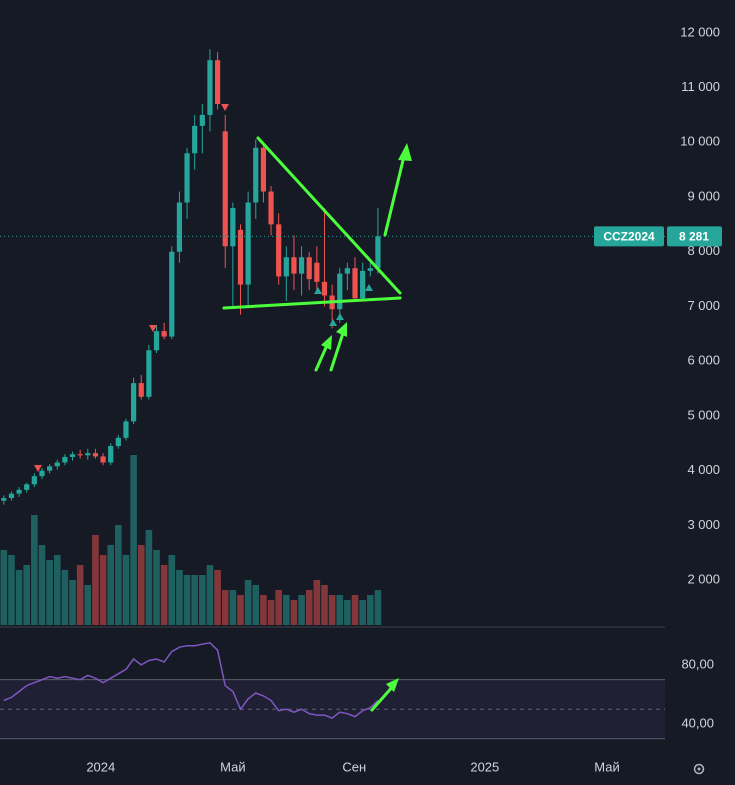 This screenshot has width=735, height=785. What do you see at coordinates (703, 524) in the screenshot?
I see `y-tick-label: 3 000` at bounding box center [703, 524].